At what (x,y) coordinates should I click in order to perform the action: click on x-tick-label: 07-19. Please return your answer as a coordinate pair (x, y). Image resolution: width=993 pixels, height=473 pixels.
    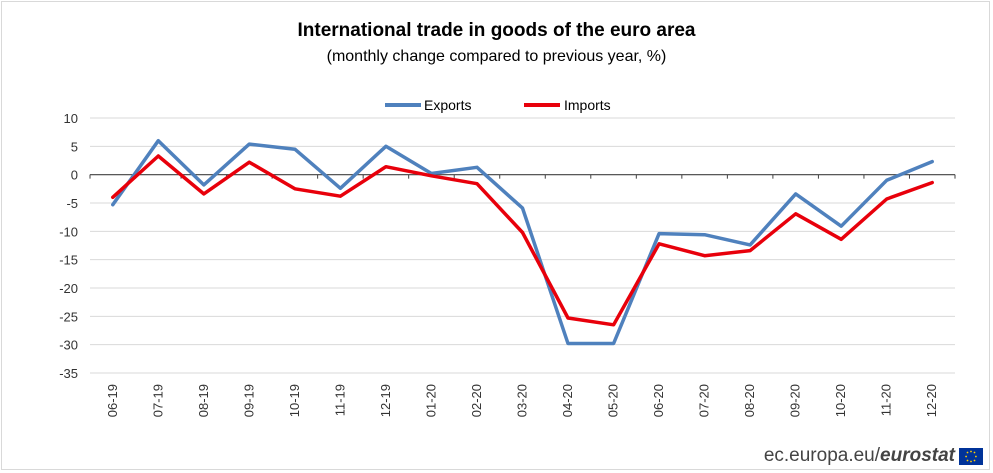
    Looking at the image, I should click on (157, 400).